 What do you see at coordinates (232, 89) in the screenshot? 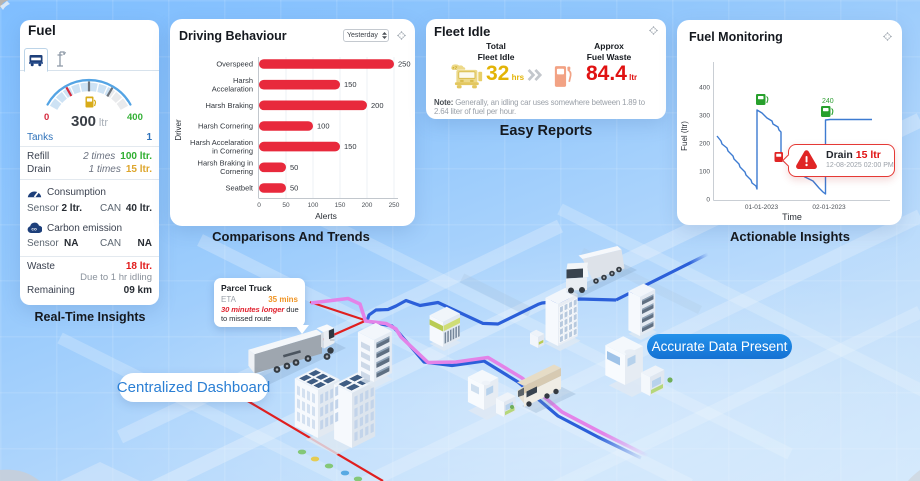
I see `svg-text: Accelaration` at bounding box center [232, 89].